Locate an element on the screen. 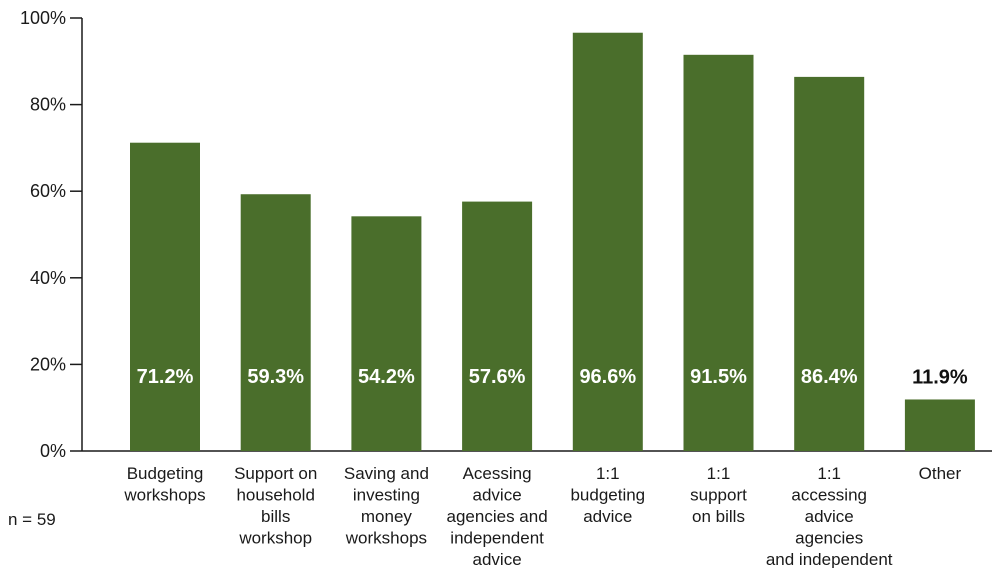 This screenshot has width=997, height=568. category-label: budgeting is located at coordinates (607, 495).